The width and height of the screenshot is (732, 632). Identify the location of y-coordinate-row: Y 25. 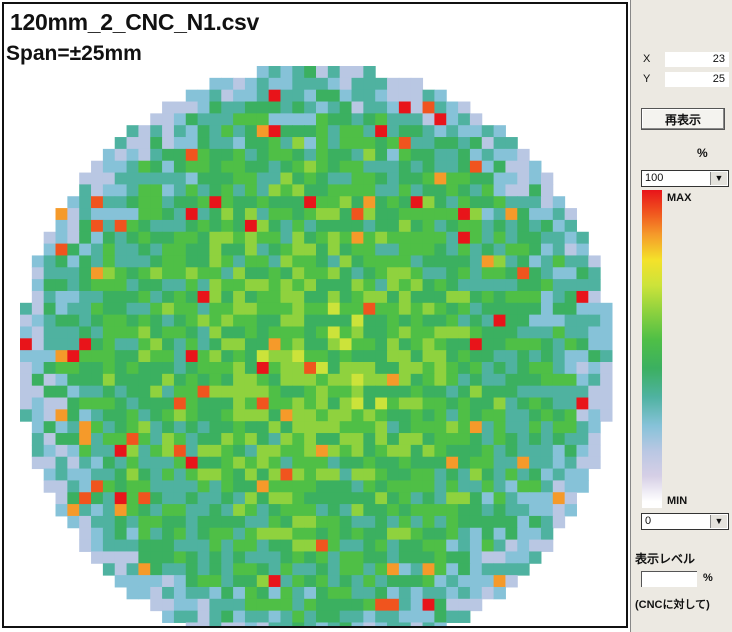
(686, 80).